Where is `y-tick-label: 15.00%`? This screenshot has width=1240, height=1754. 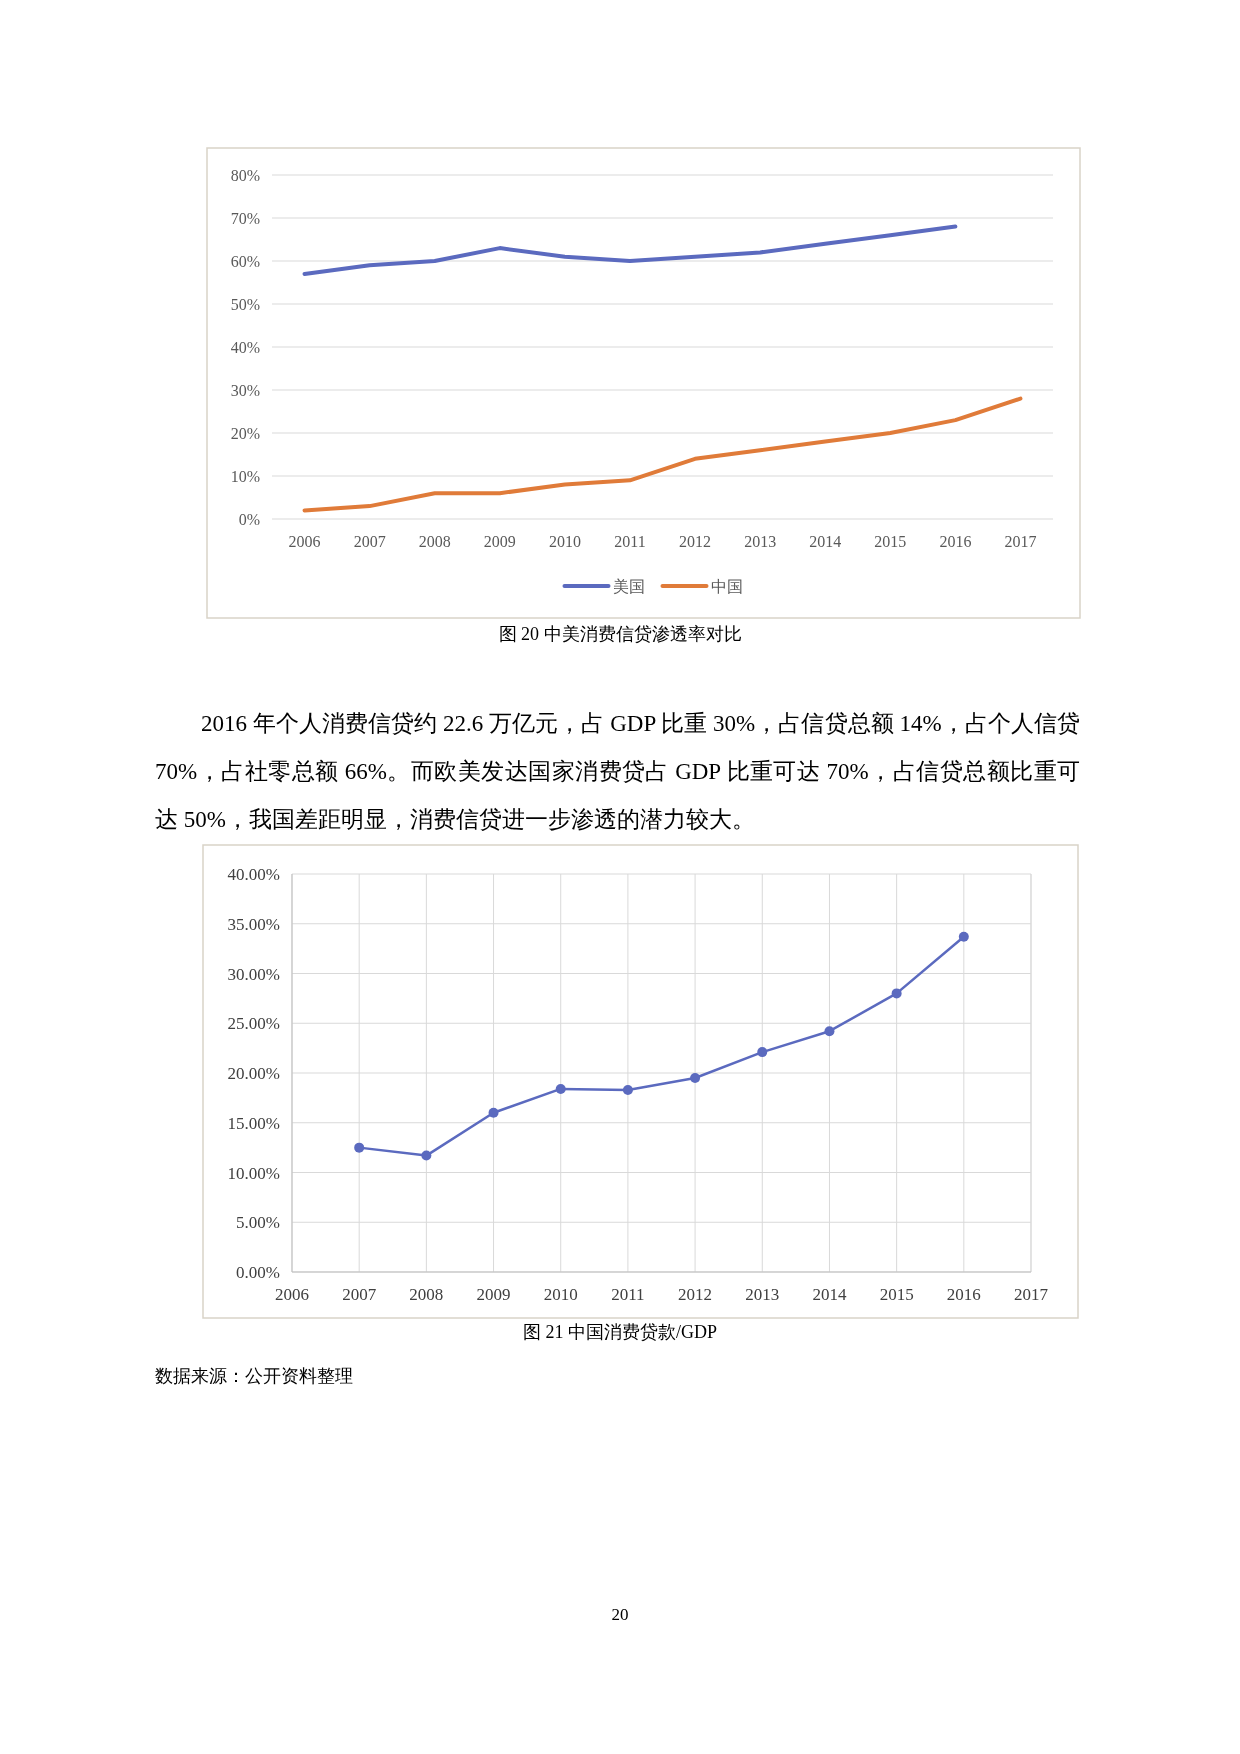 y-tick-label: 15.00% is located at coordinates (253, 1123).